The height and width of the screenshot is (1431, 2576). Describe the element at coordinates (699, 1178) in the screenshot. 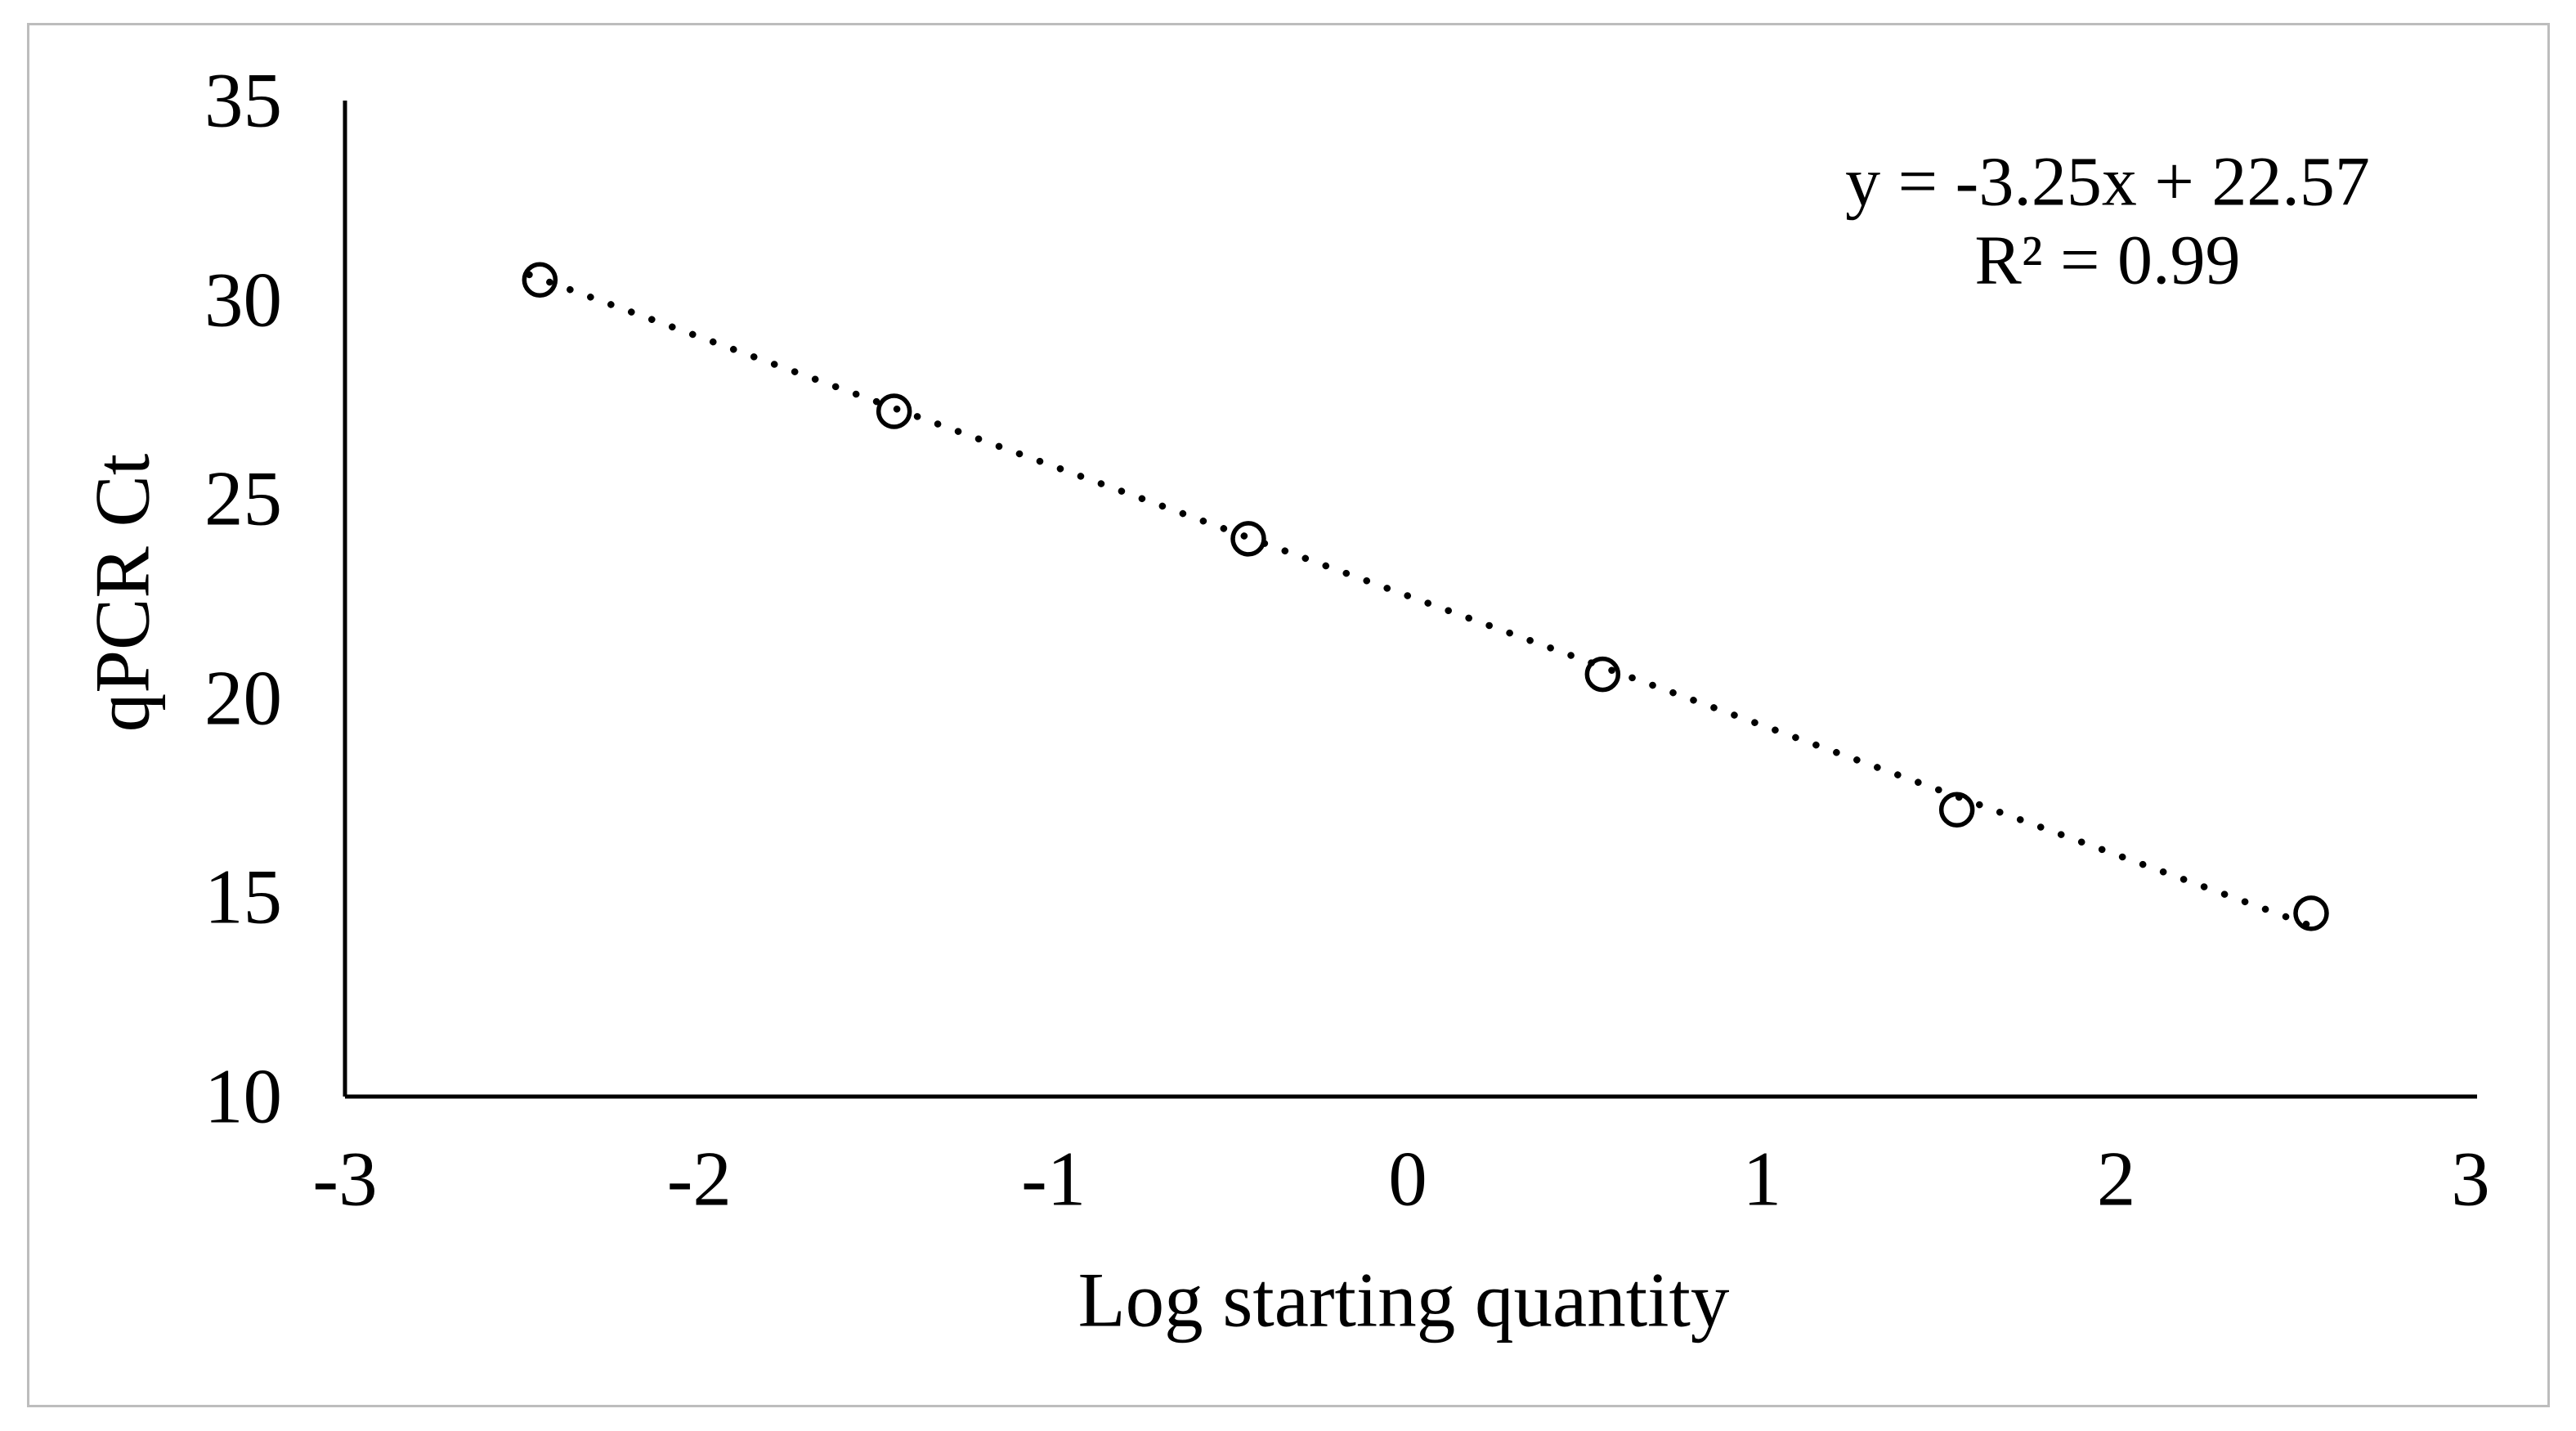

I see `x-tick-label: -2` at that location.